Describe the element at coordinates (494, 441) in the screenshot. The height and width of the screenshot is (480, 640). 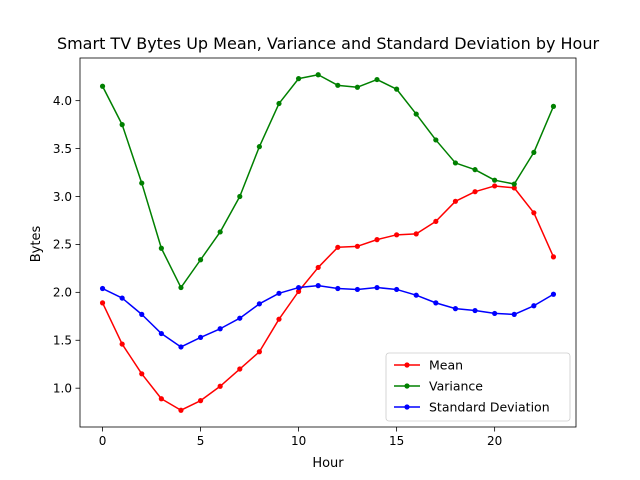
I see `x-tick-label: 20` at that location.